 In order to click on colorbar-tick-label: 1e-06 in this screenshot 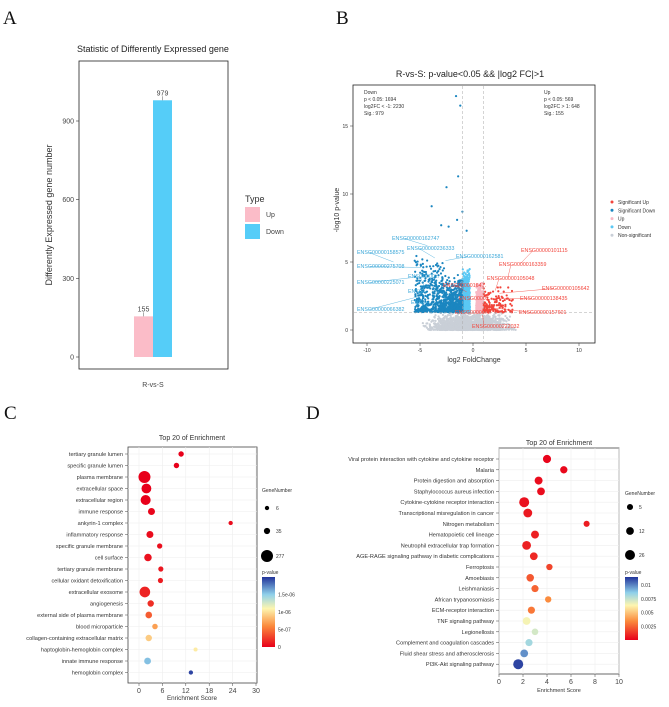, I will do `click(284, 613)`.